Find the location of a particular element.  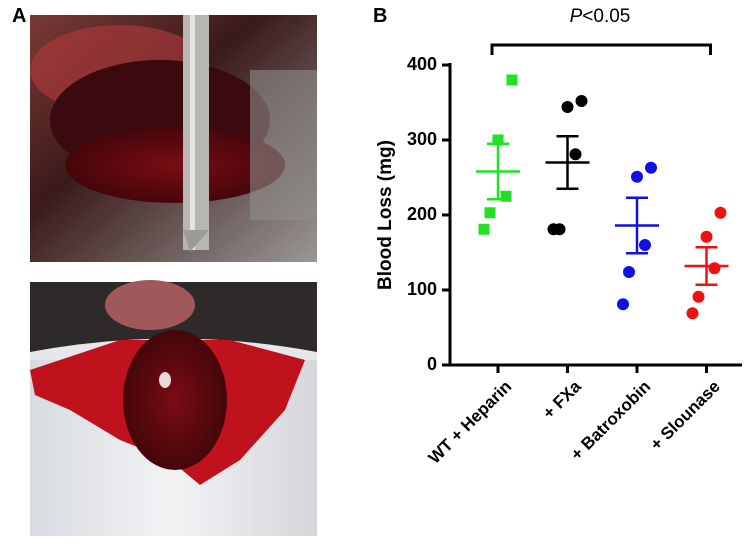

y-tick-label: 200 is located at coordinates (422, 214).